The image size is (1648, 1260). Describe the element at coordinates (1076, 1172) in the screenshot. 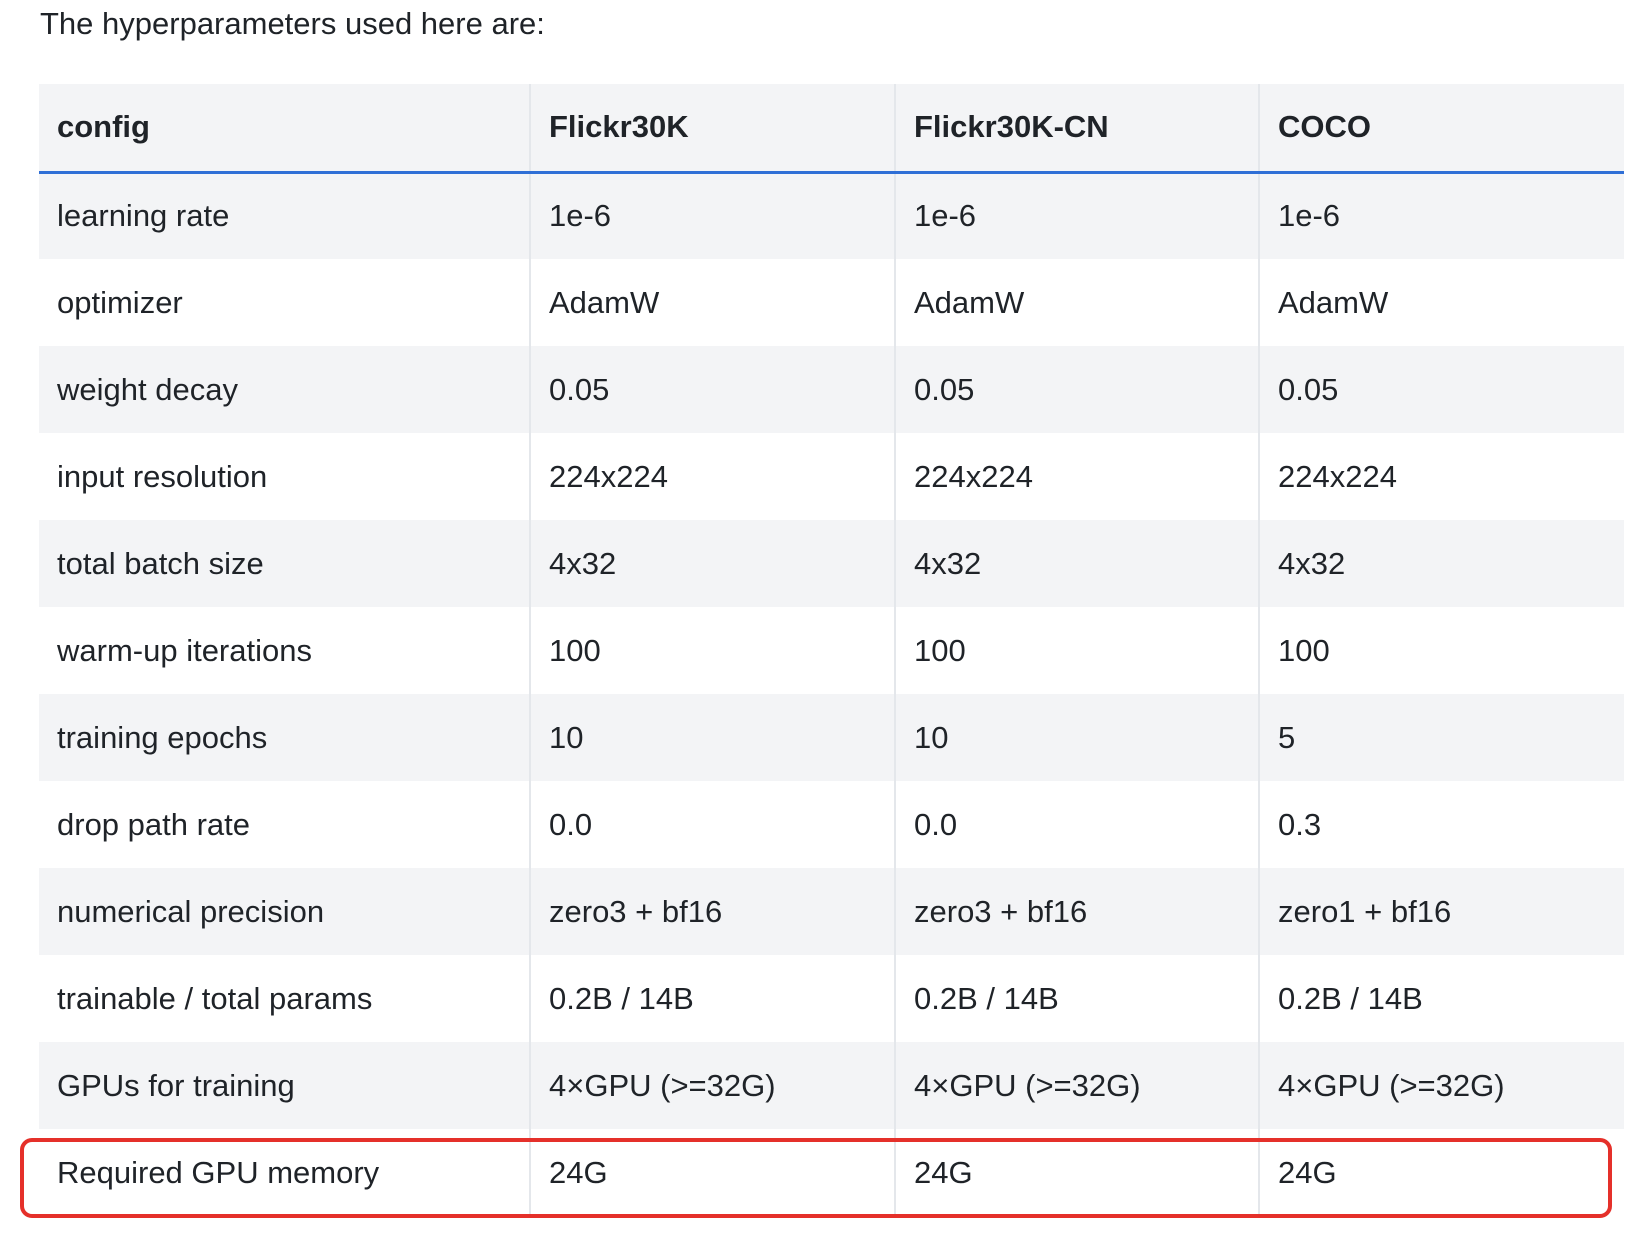

I see `cell-flickr30k-cn: 24G` at that location.